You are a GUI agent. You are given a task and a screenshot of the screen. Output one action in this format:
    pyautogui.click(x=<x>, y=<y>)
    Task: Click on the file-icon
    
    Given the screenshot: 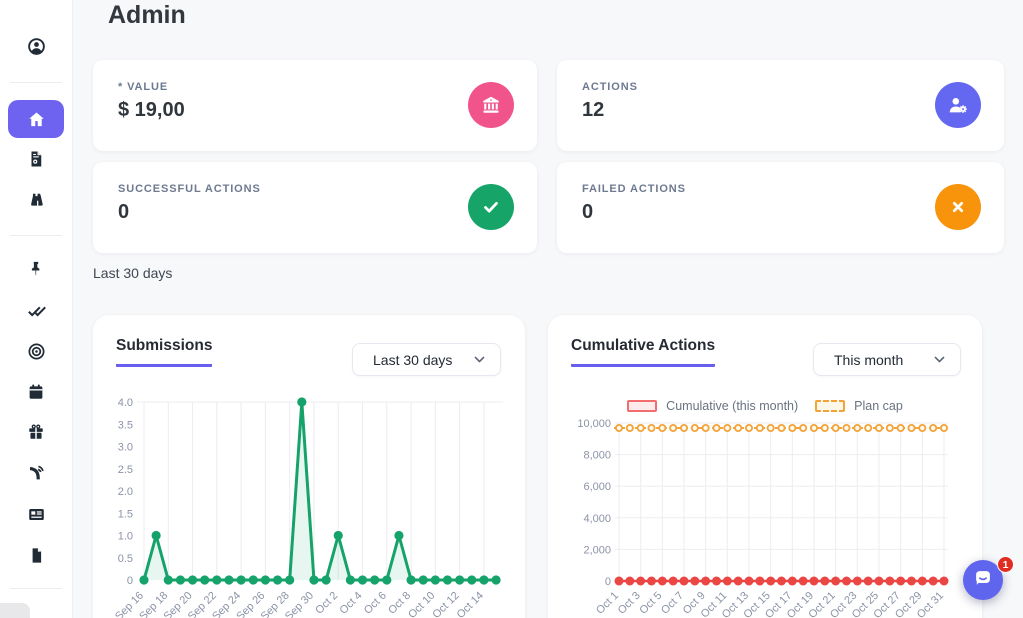 What is the action you would take?
    pyautogui.click(x=36, y=555)
    